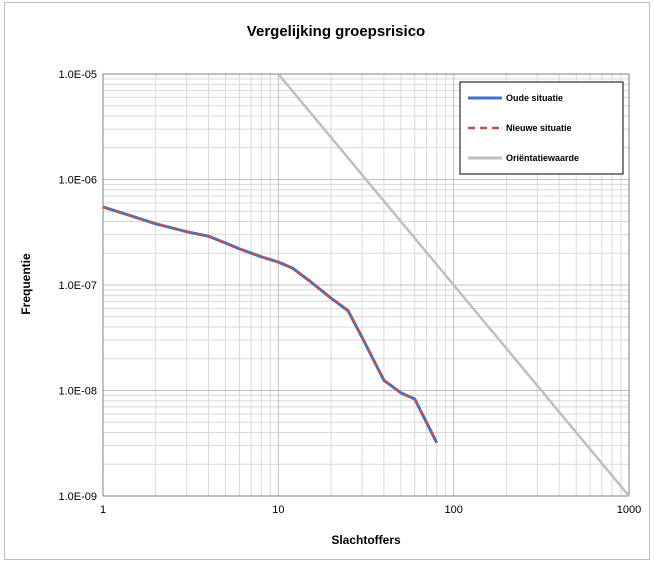  I want to click on y-tick-label: 1.0E-07, so click(77, 286).